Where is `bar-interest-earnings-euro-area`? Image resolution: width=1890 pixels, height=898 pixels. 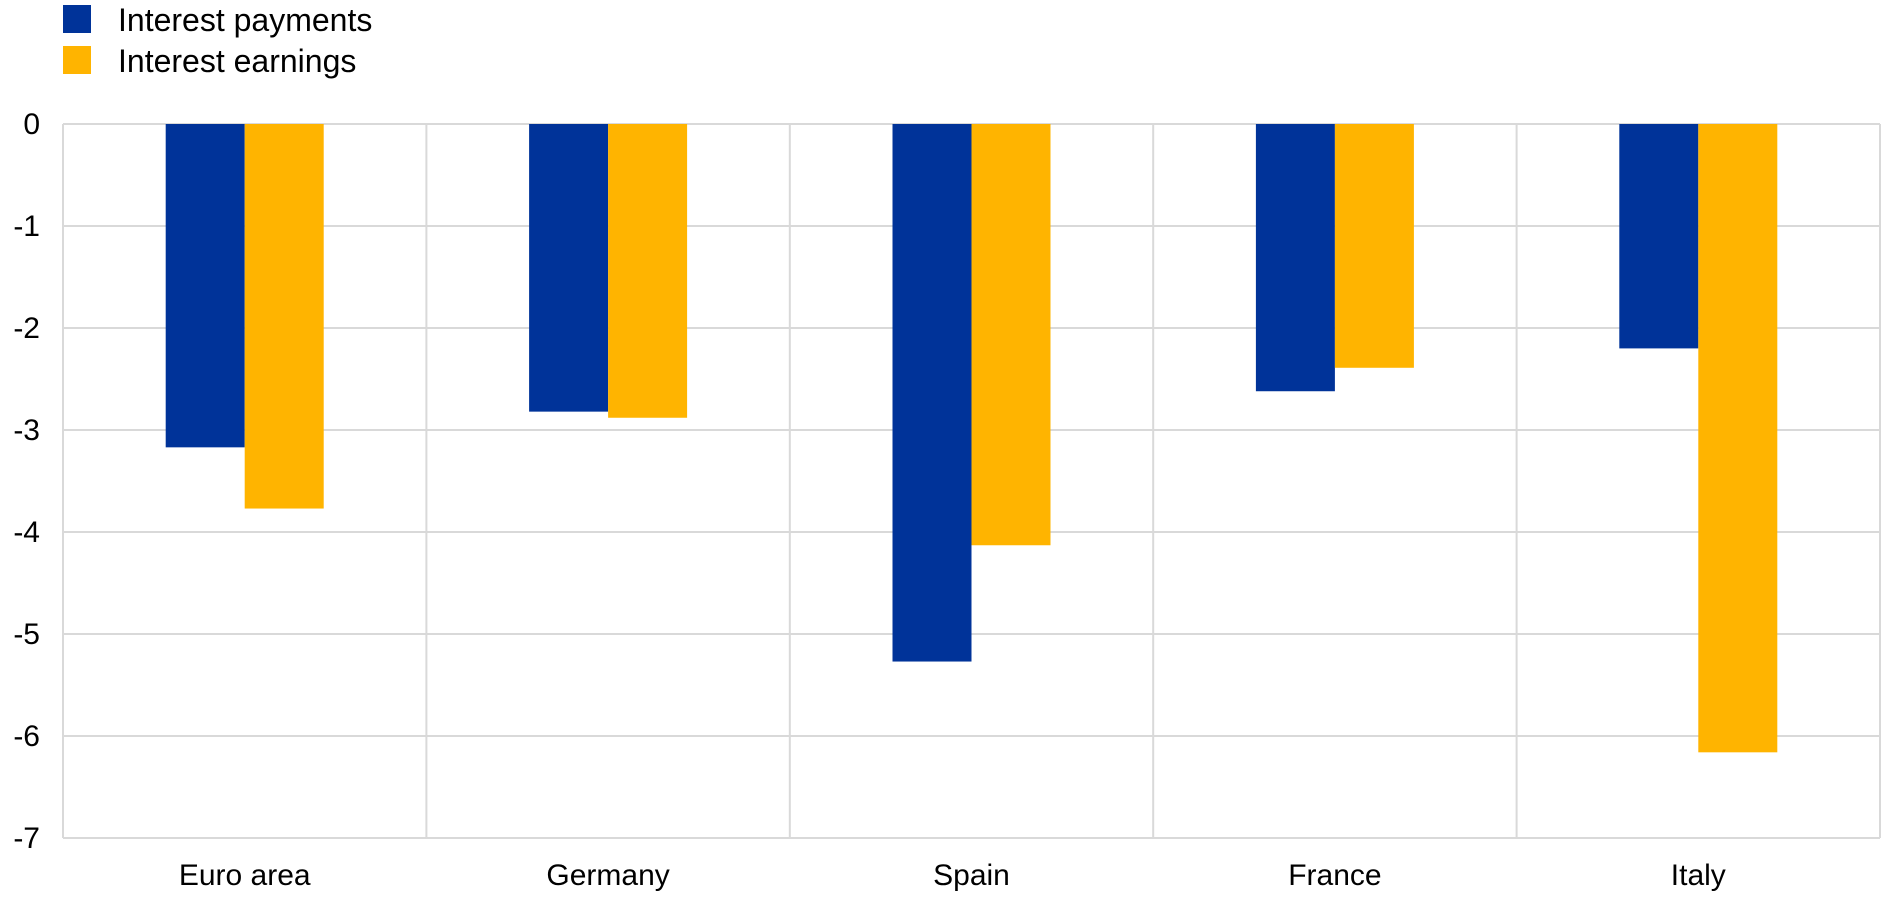 bar-interest-earnings-euro-area is located at coordinates (284, 316).